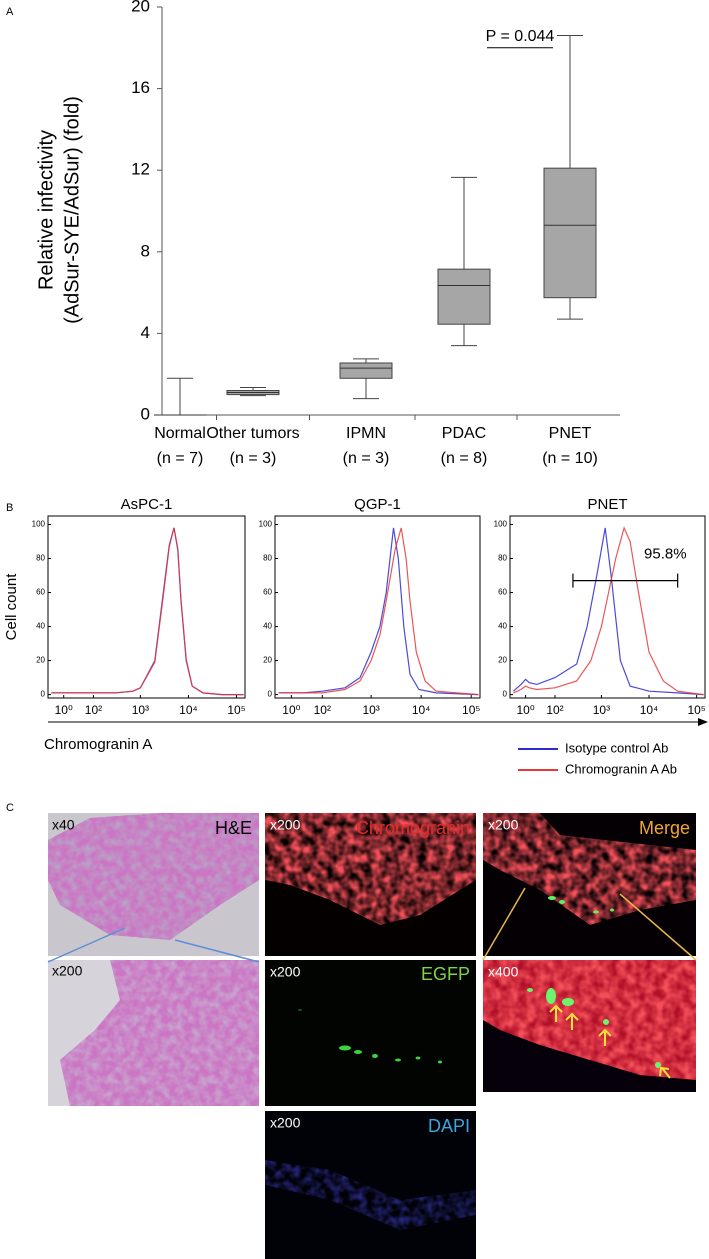 The height and width of the screenshot is (1259, 709). Describe the element at coordinates (589, 884) in the screenshot. I see `micrograph-merge: x200 Merge` at that location.